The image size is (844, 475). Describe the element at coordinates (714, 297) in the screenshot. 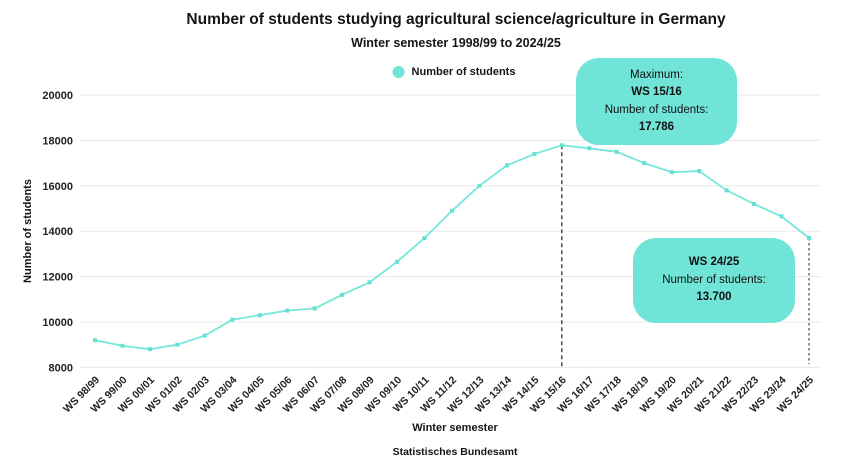

I see `annotation-latest-value: 13.700` at that location.